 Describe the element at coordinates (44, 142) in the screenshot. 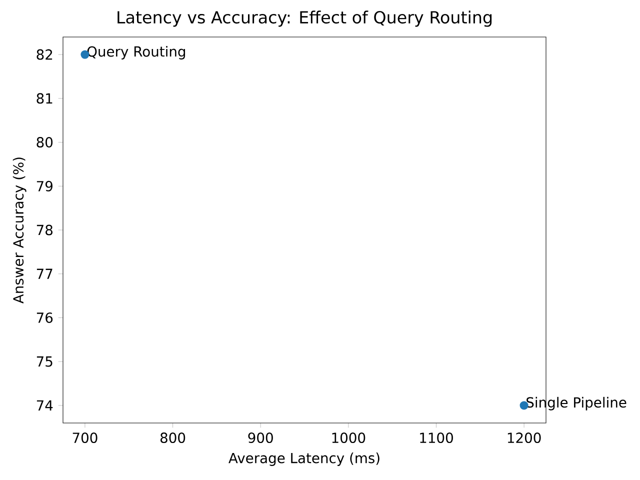

I see `y-tick-label: 80` at that location.